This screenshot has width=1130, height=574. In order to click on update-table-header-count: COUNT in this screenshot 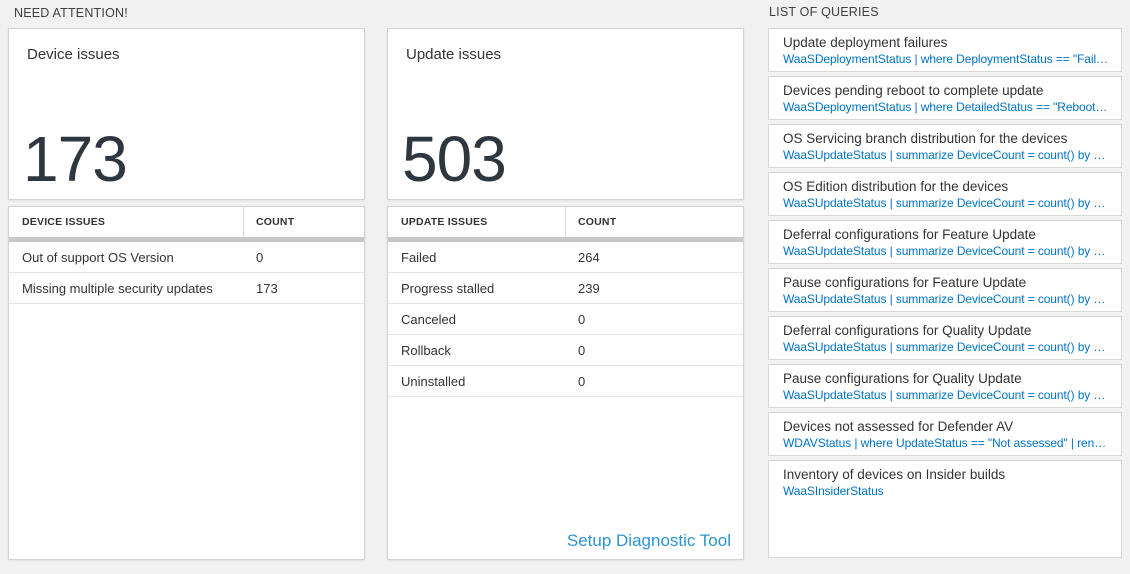, I will do `click(597, 222)`.